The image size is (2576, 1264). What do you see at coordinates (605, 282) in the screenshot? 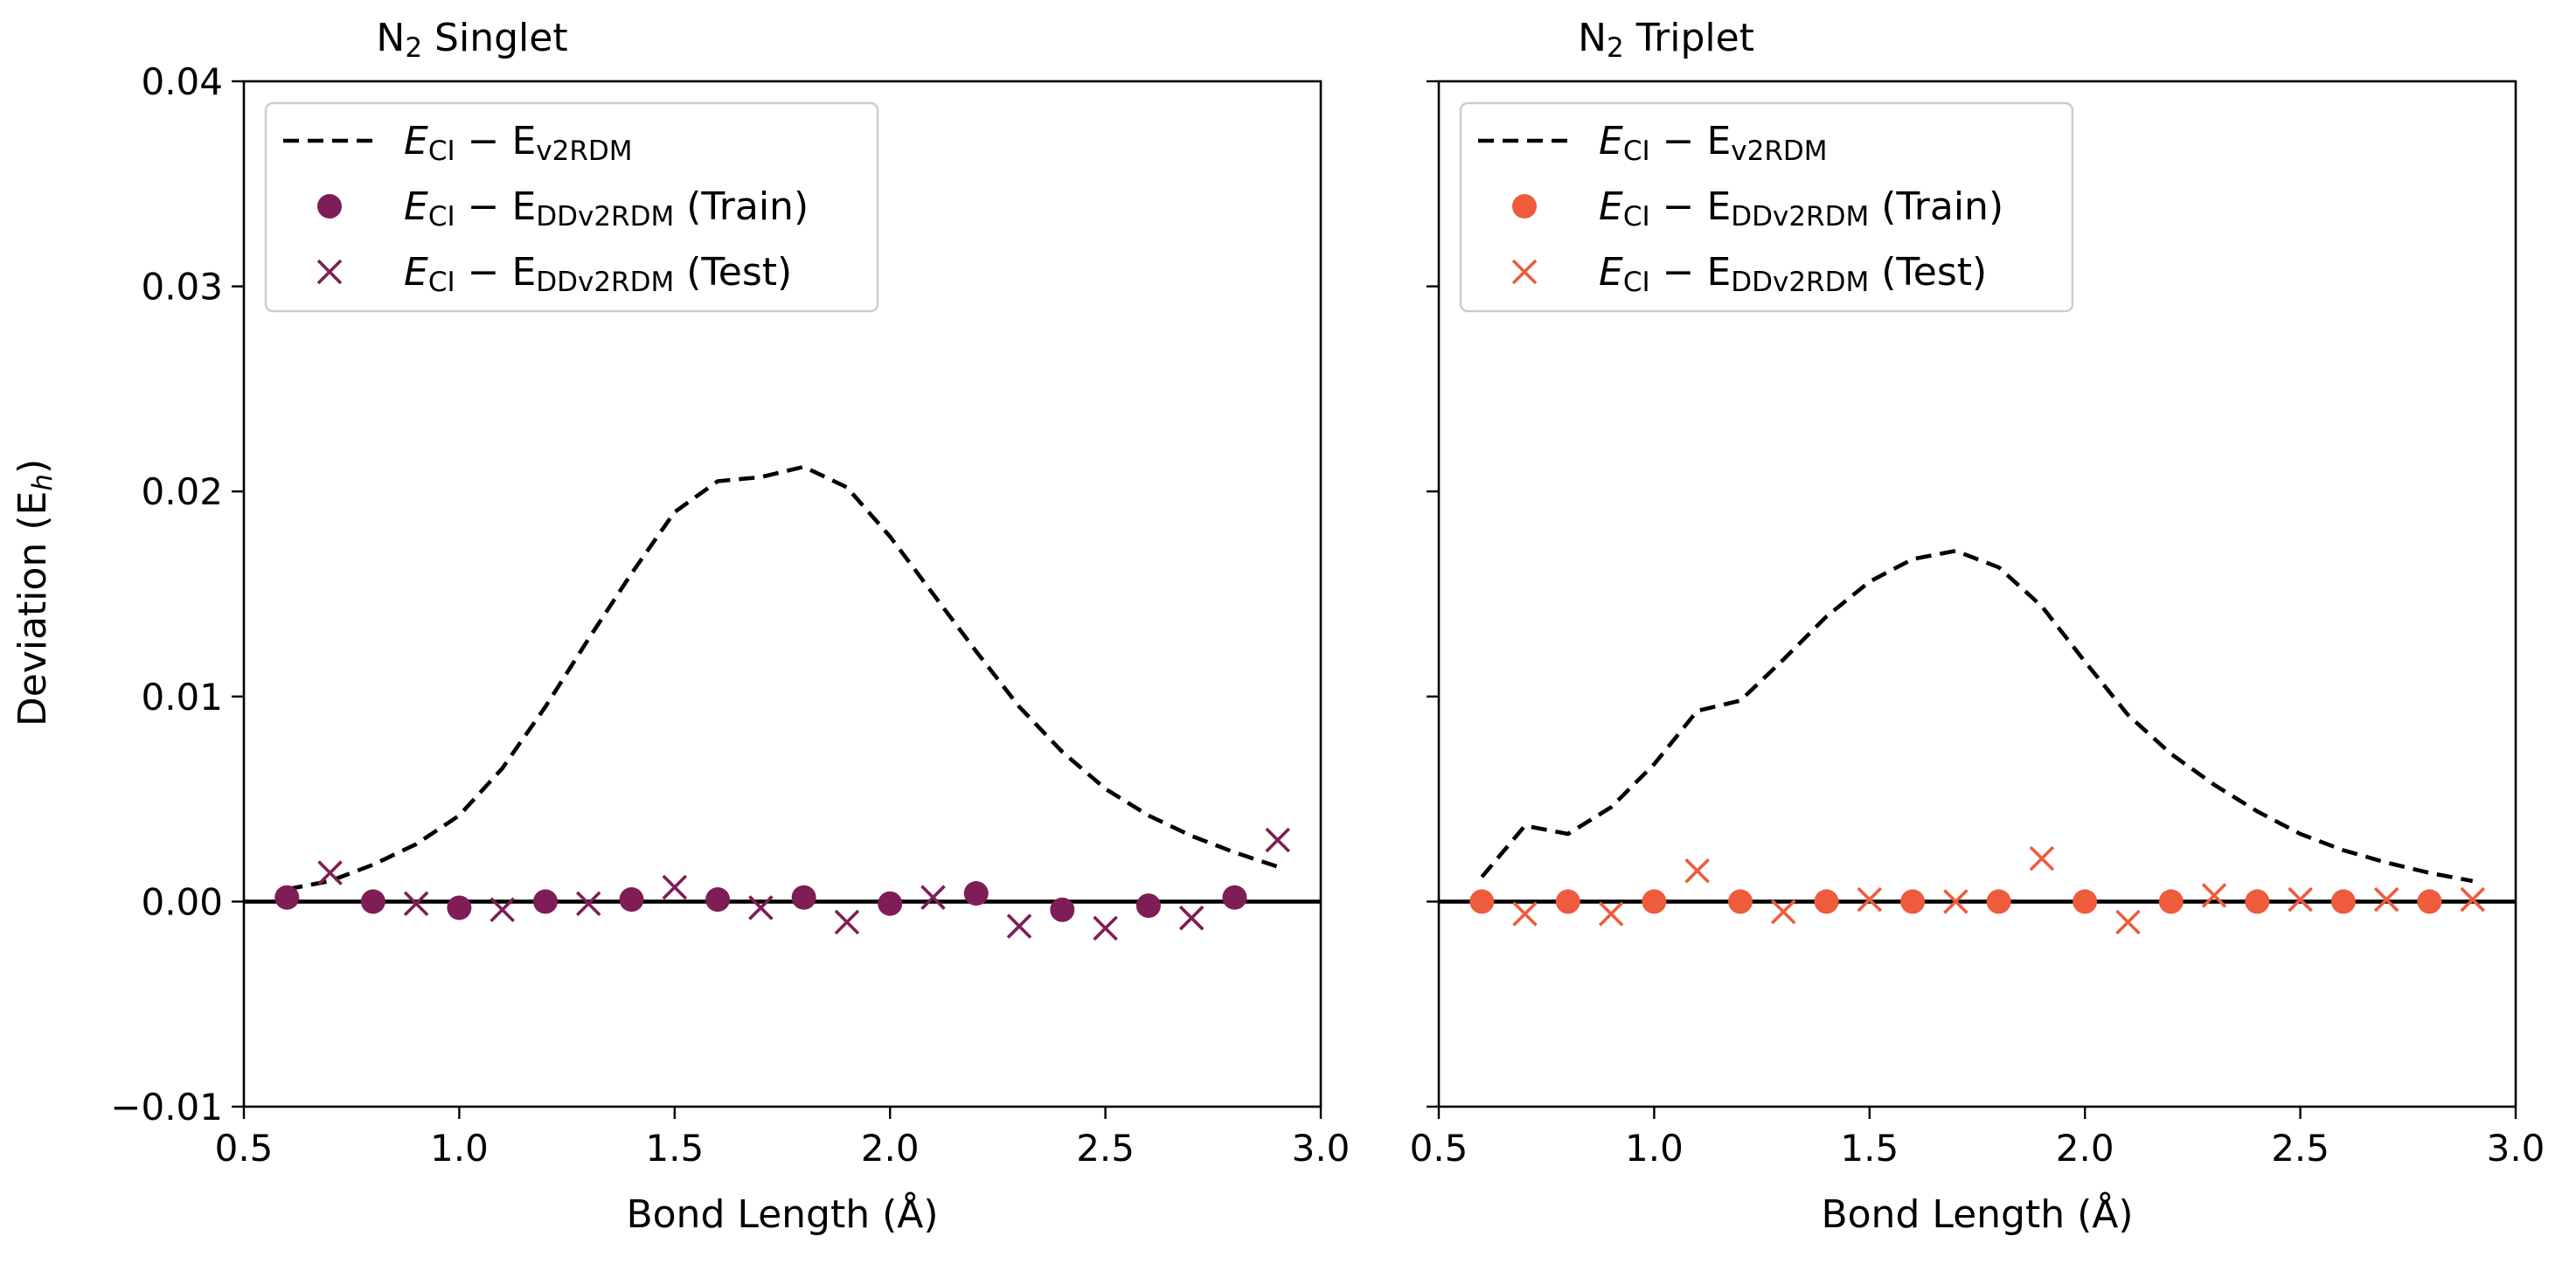
I see `legend-sub2: DDv2RDM` at bounding box center [605, 282].